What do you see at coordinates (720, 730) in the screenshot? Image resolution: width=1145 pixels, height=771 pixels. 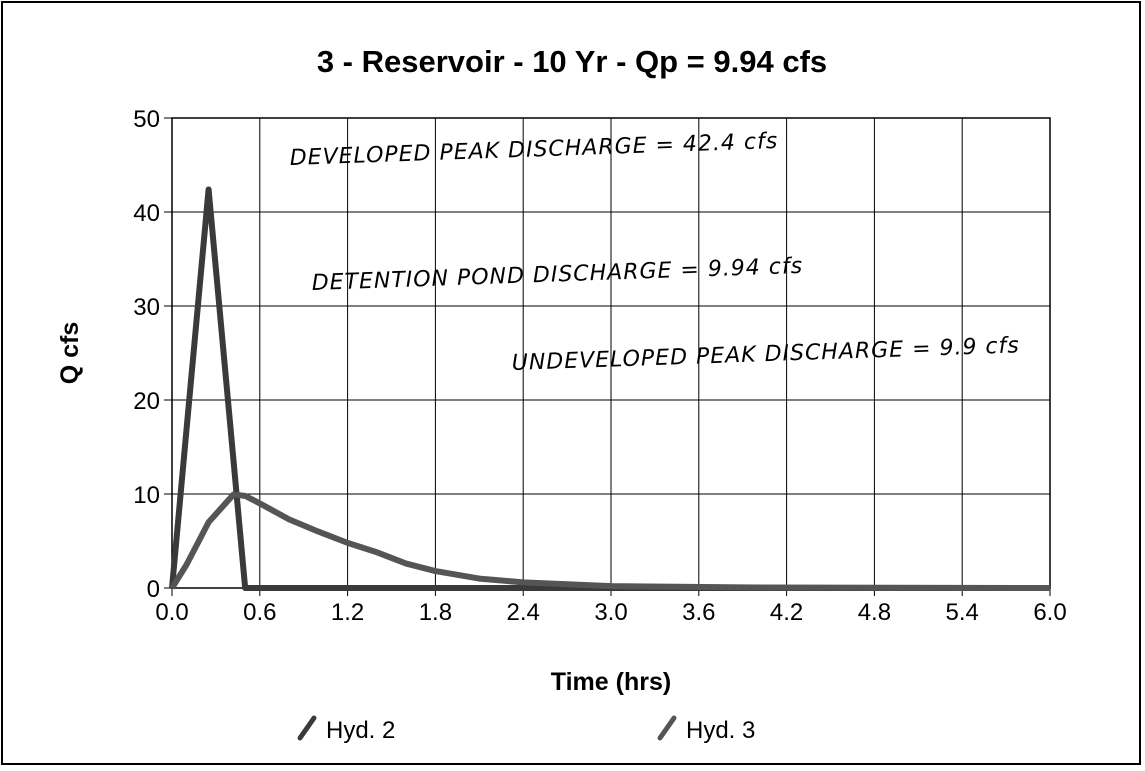 I see `legend-label: Hyd. 3` at bounding box center [720, 730].